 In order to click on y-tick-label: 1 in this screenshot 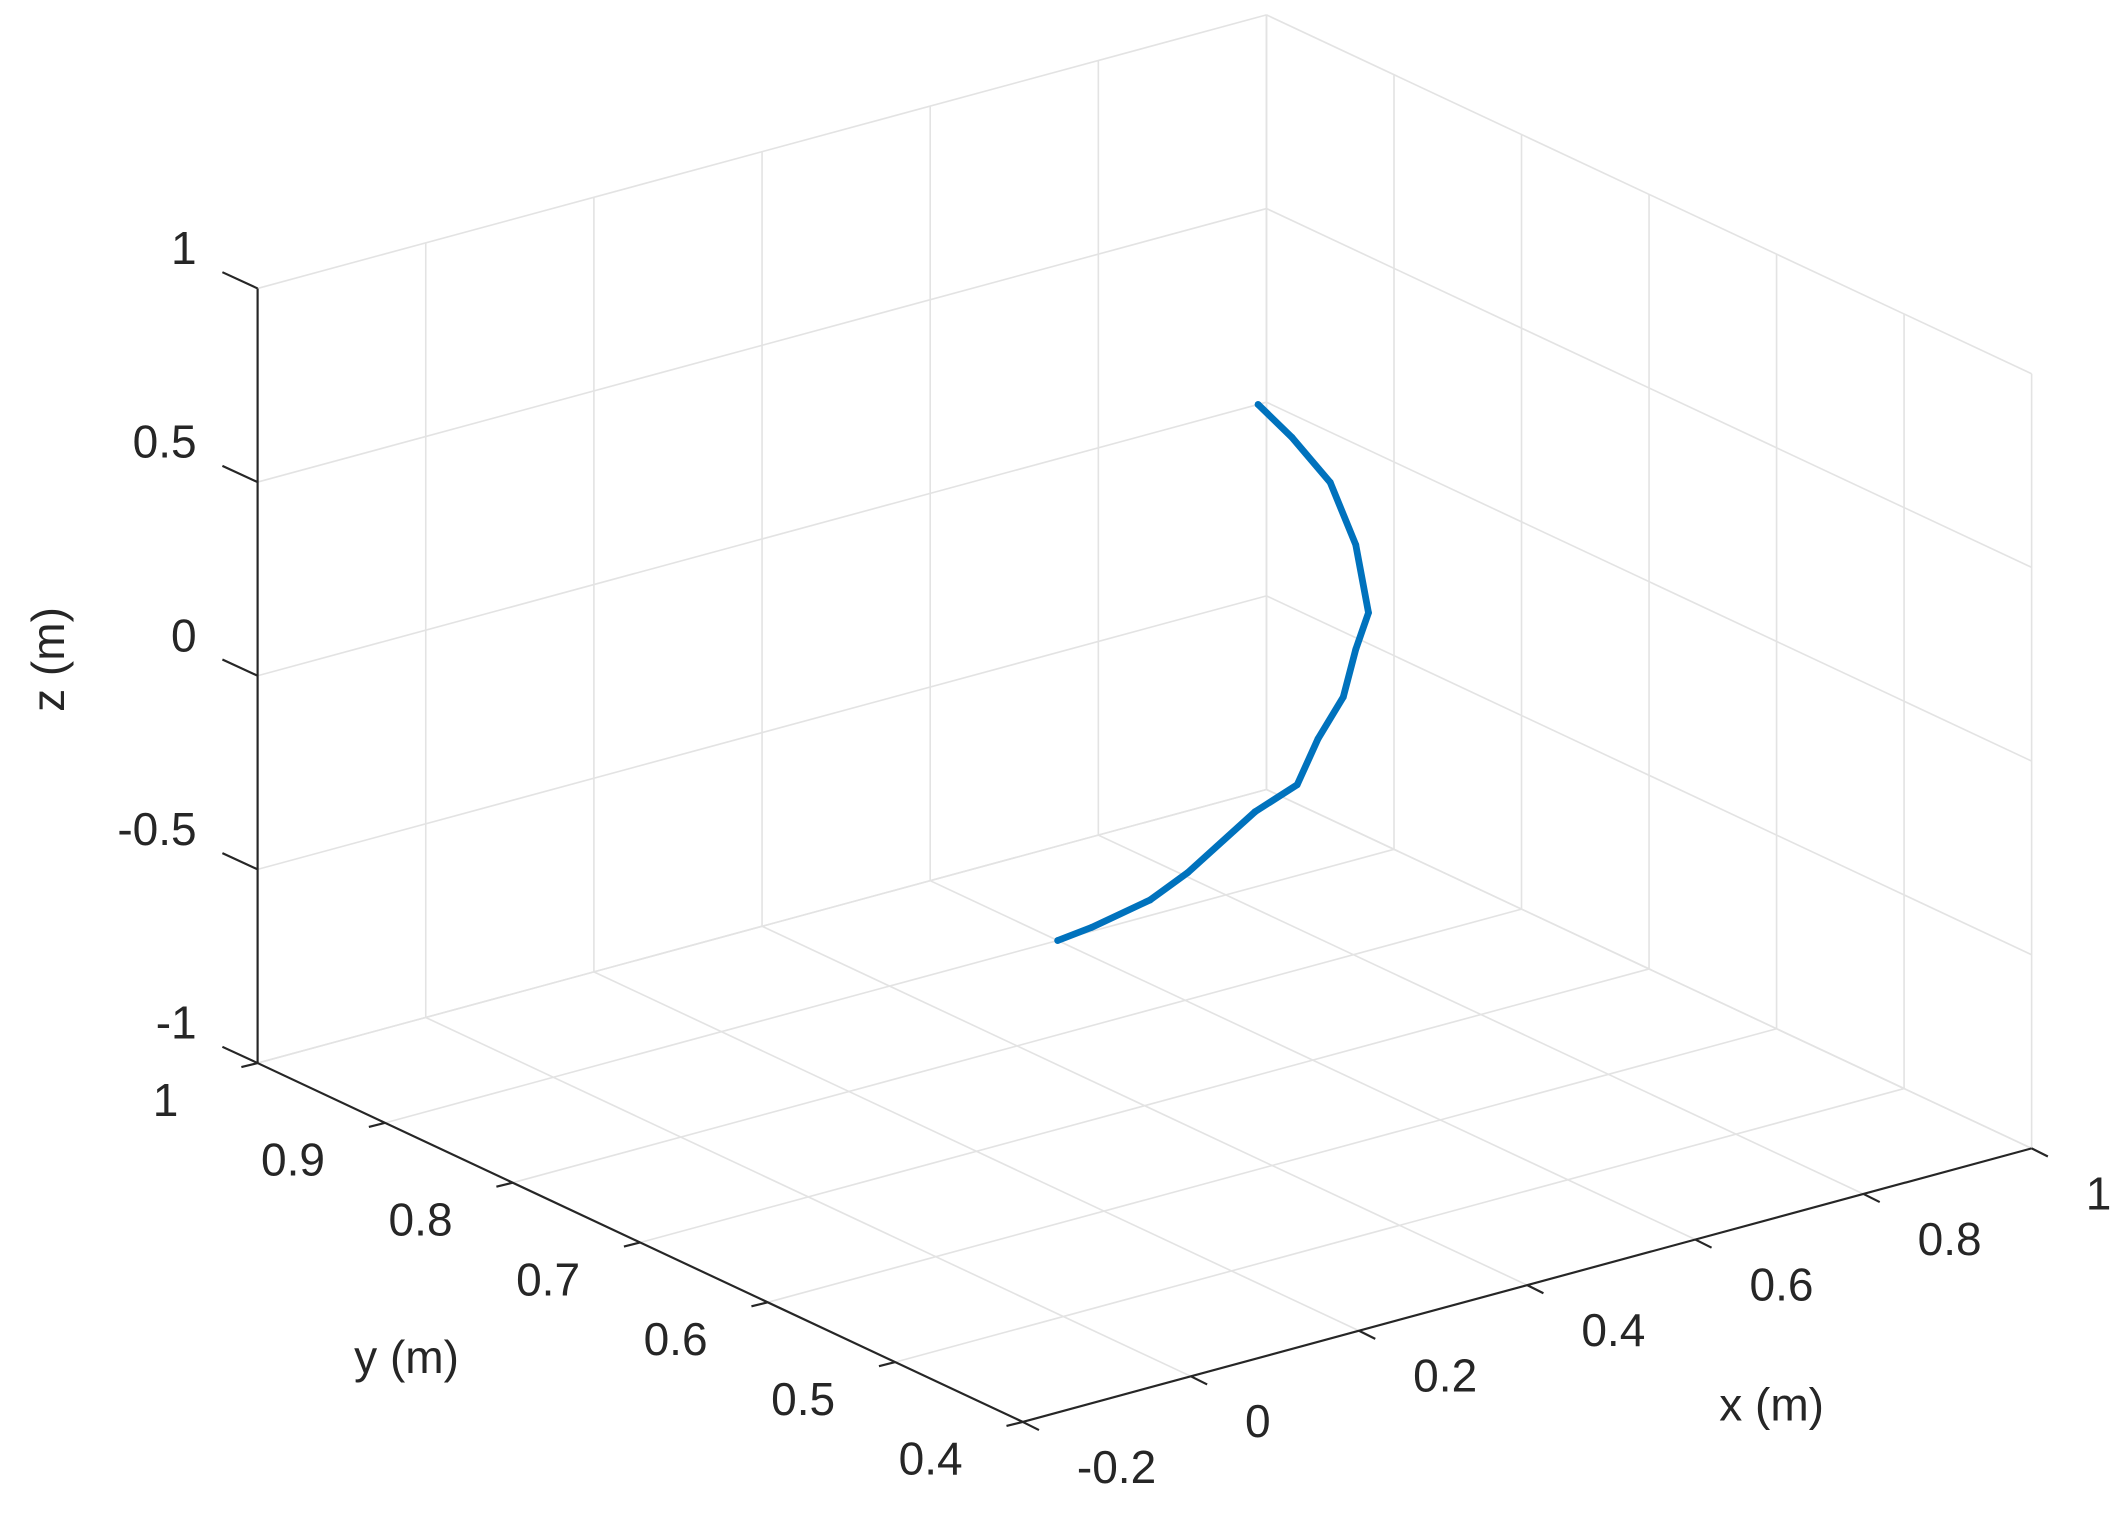, I will do `click(166, 1100)`.